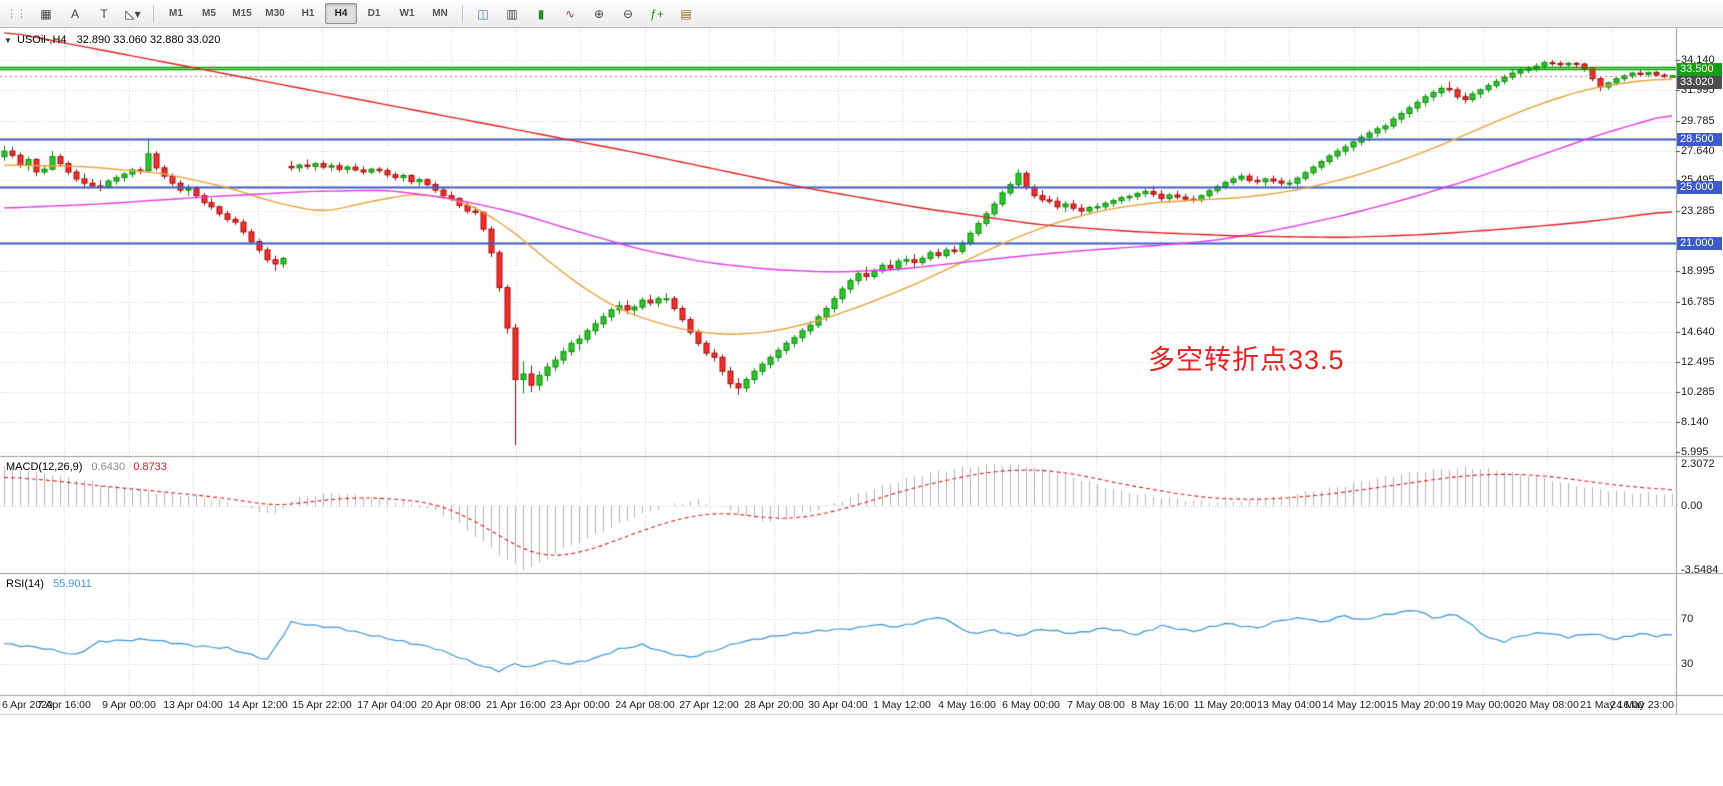 The image size is (1723, 786). I want to click on timeframe-group: M1 M5 M15 M30 H1 H4 D1 W1 MN, so click(308, 13).